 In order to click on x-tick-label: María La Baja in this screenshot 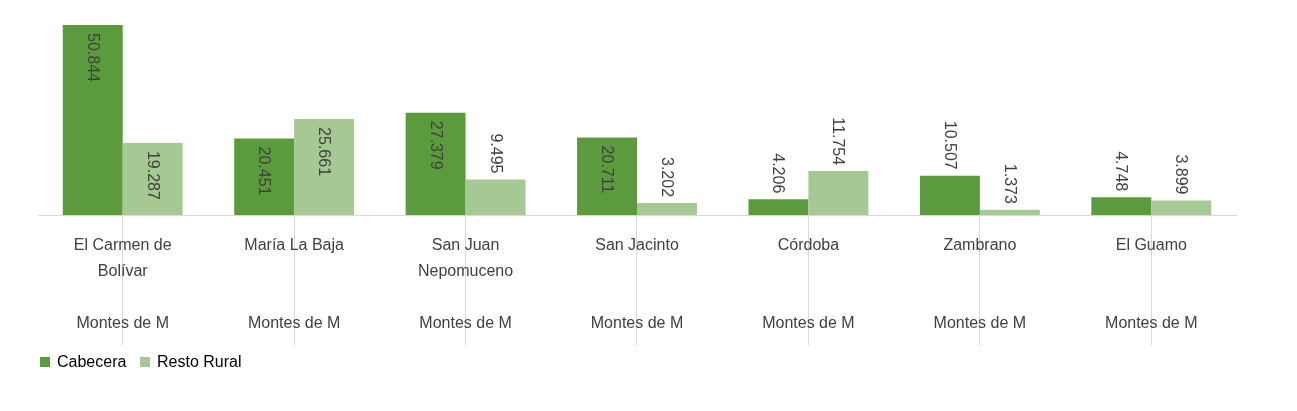, I will do `click(294, 244)`.